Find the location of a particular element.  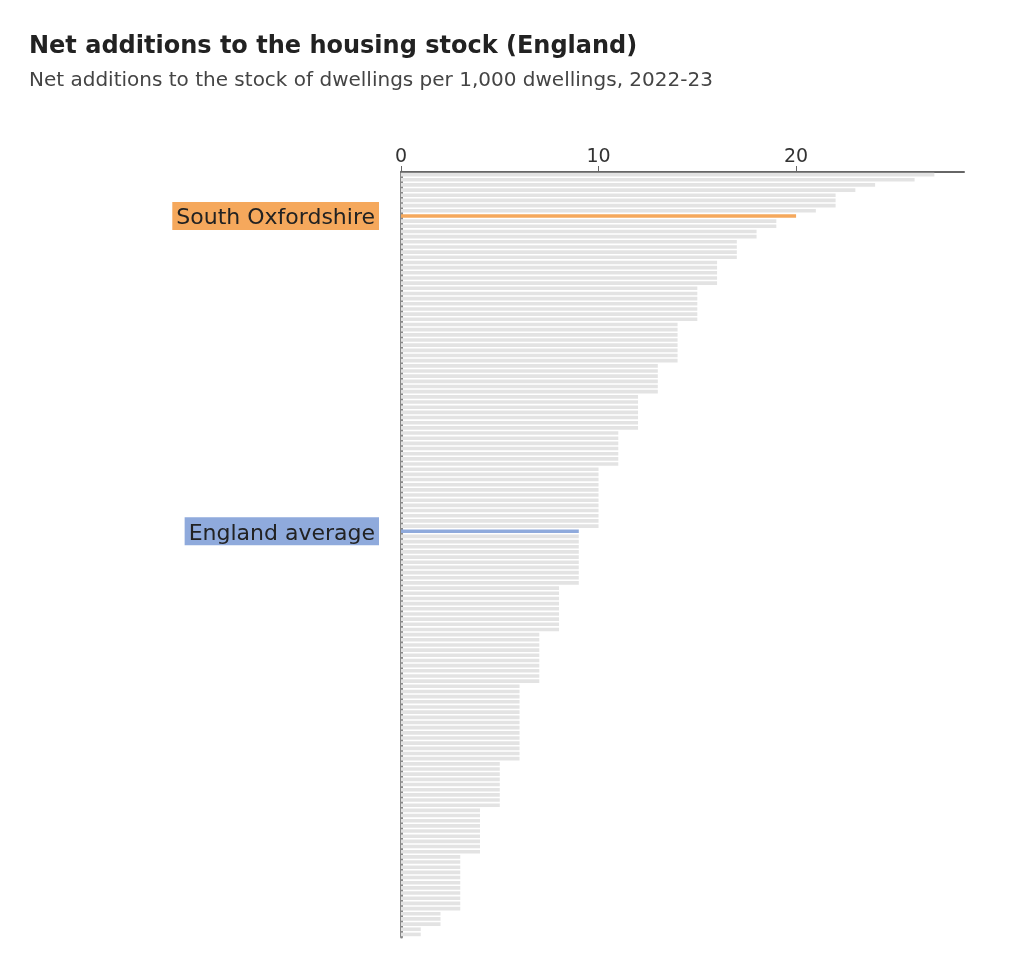

x-tick-label: 20 is located at coordinates (796, 154).